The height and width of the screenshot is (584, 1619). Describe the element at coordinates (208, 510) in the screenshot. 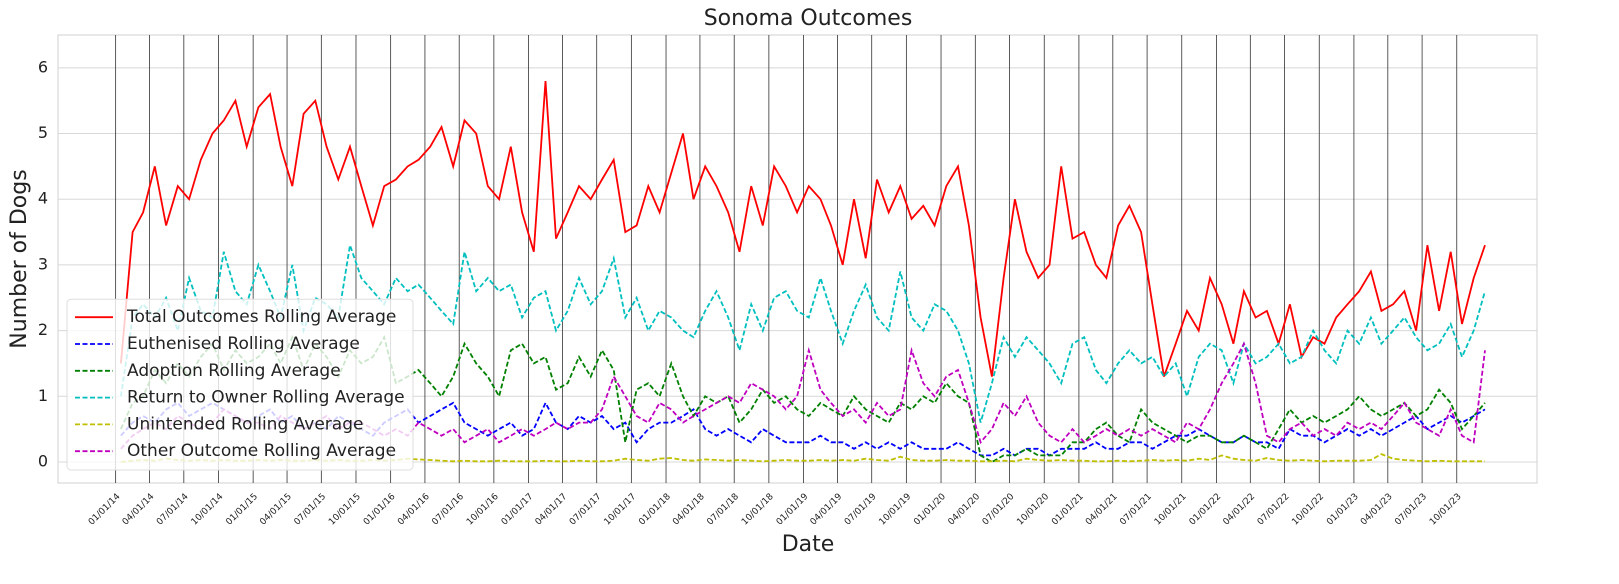

I see `x-tick-label: 10/01/14` at that location.